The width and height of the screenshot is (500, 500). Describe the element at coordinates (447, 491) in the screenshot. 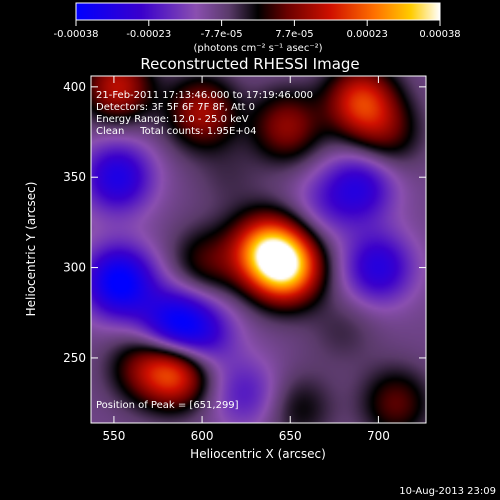

I see `footer-timestamp: 10-Aug-2013 23:09` at that location.